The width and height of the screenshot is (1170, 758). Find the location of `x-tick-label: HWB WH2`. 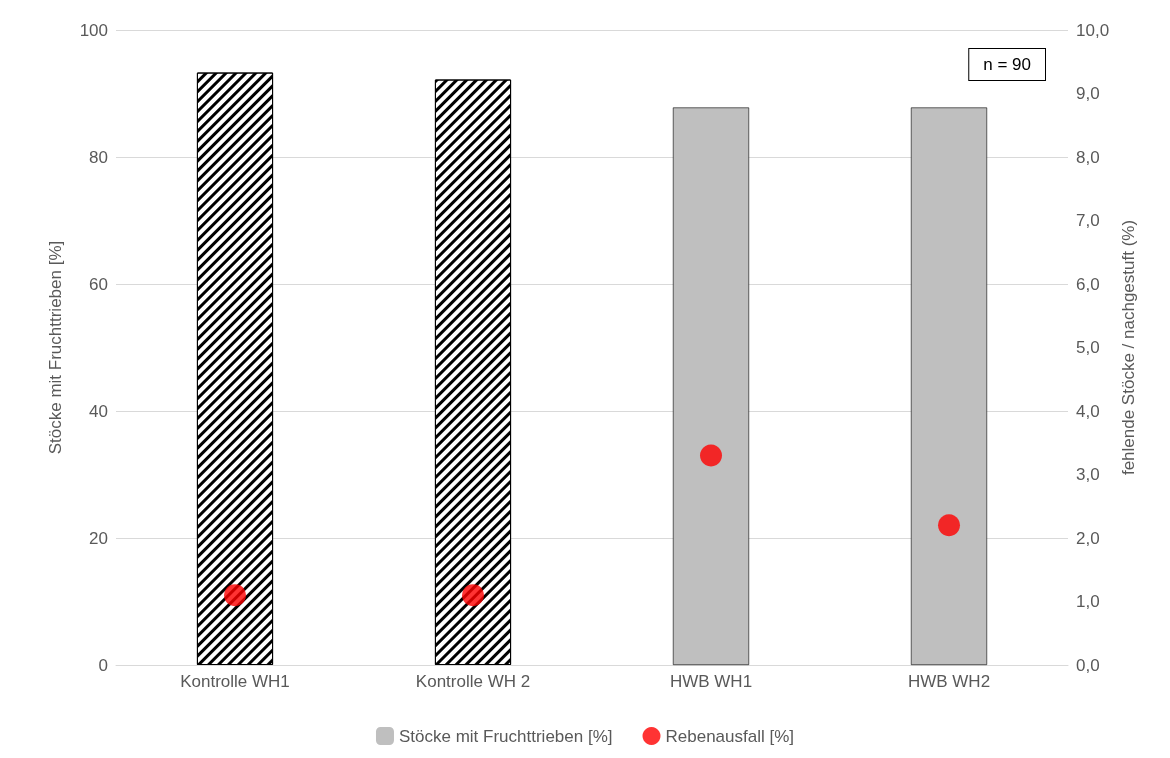

x-tick-label: HWB WH2 is located at coordinates (949, 681).